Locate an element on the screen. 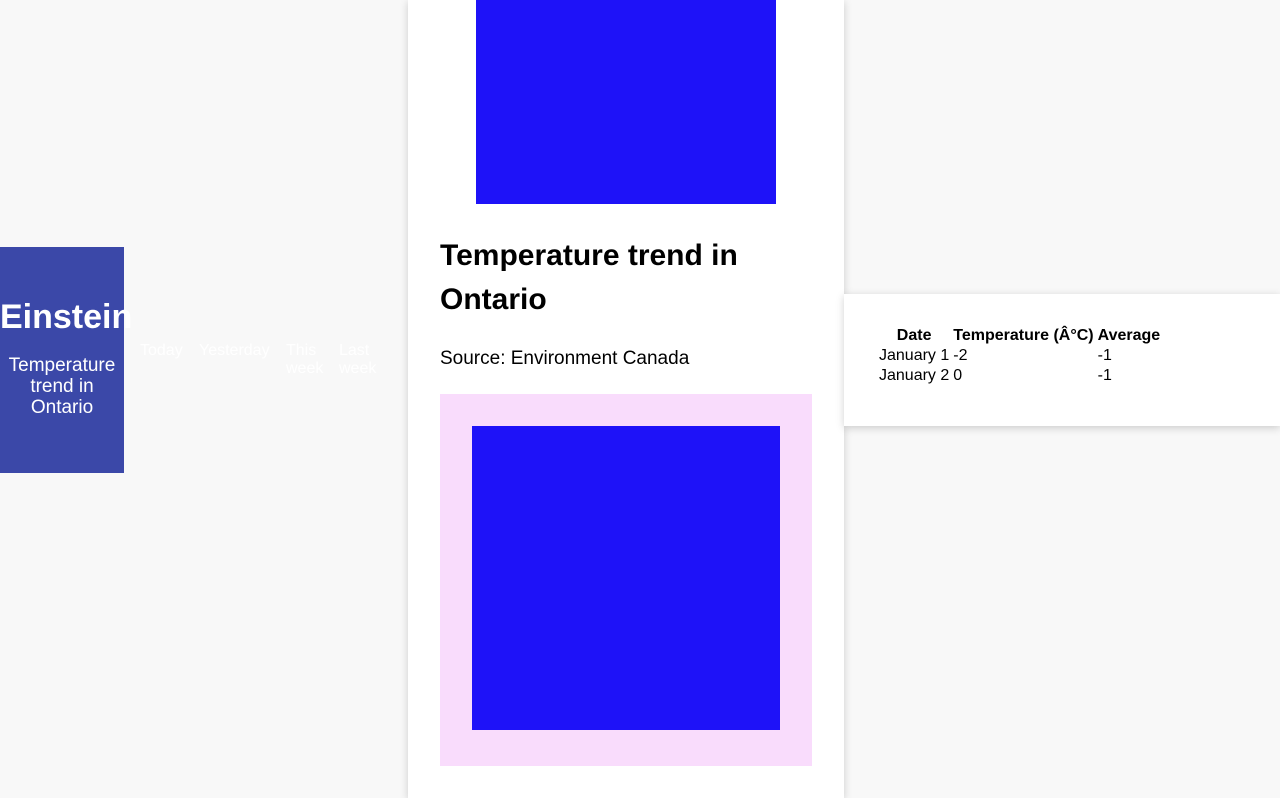 Image resolution: width=1280 pixels, height=798 pixels. column-header-average: Average is located at coordinates (1129, 335).